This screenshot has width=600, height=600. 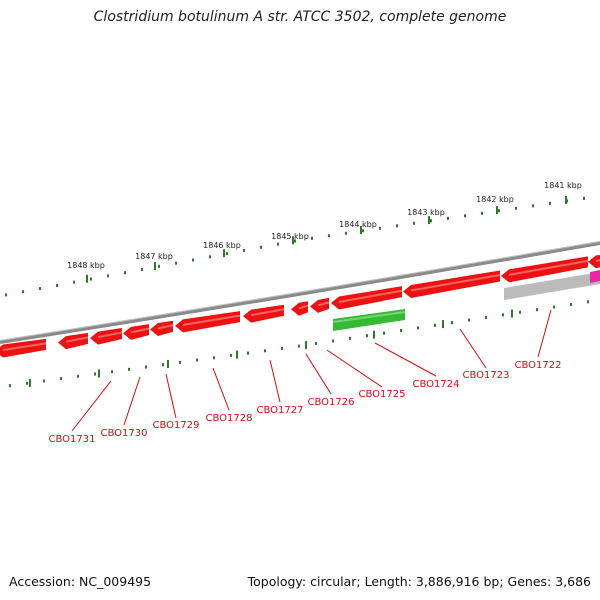 What do you see at coordinates (136, 332) in the screenshot?
I see `gene-CBO1729` at bounding box center [136, 332].